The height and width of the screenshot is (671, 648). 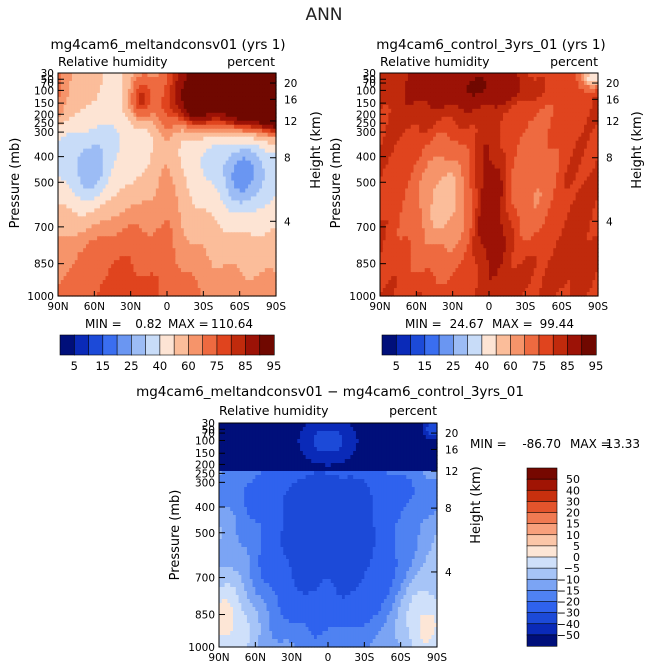 I want to click on colorbar-label: 5, so click(x=74, y=366).